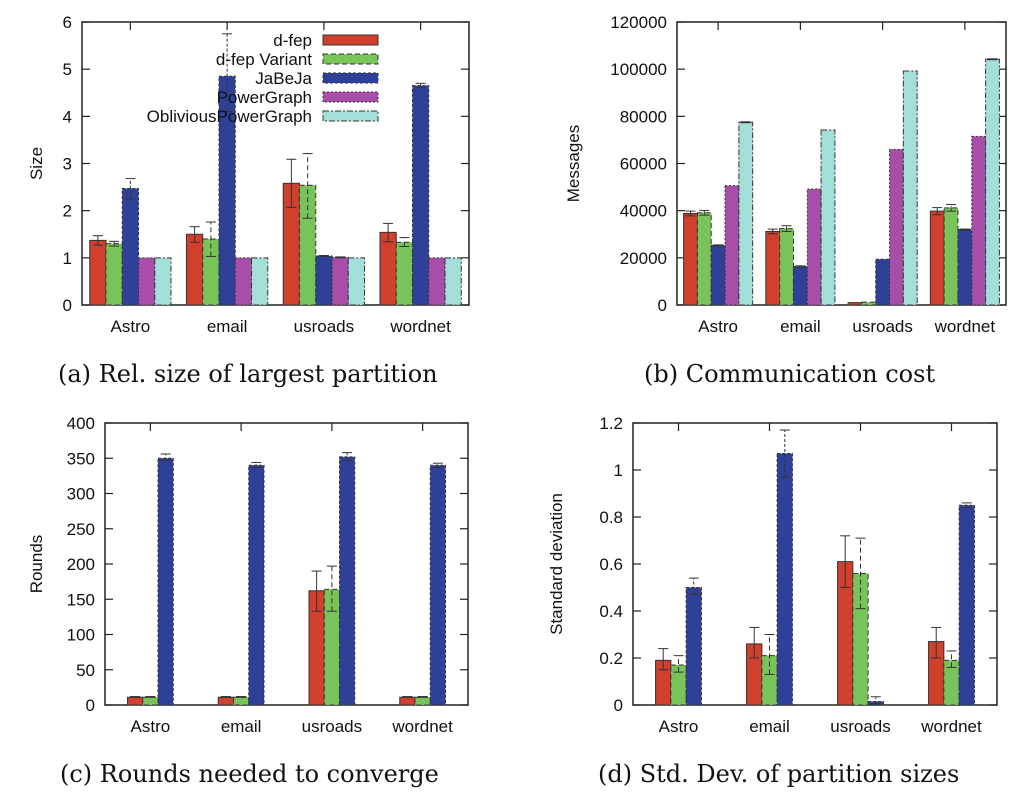 The image size is (1024, 812). Describe the element at coordinates (611, 611) in the screenshot. I see `y-tick-label: 0.4` at that location.